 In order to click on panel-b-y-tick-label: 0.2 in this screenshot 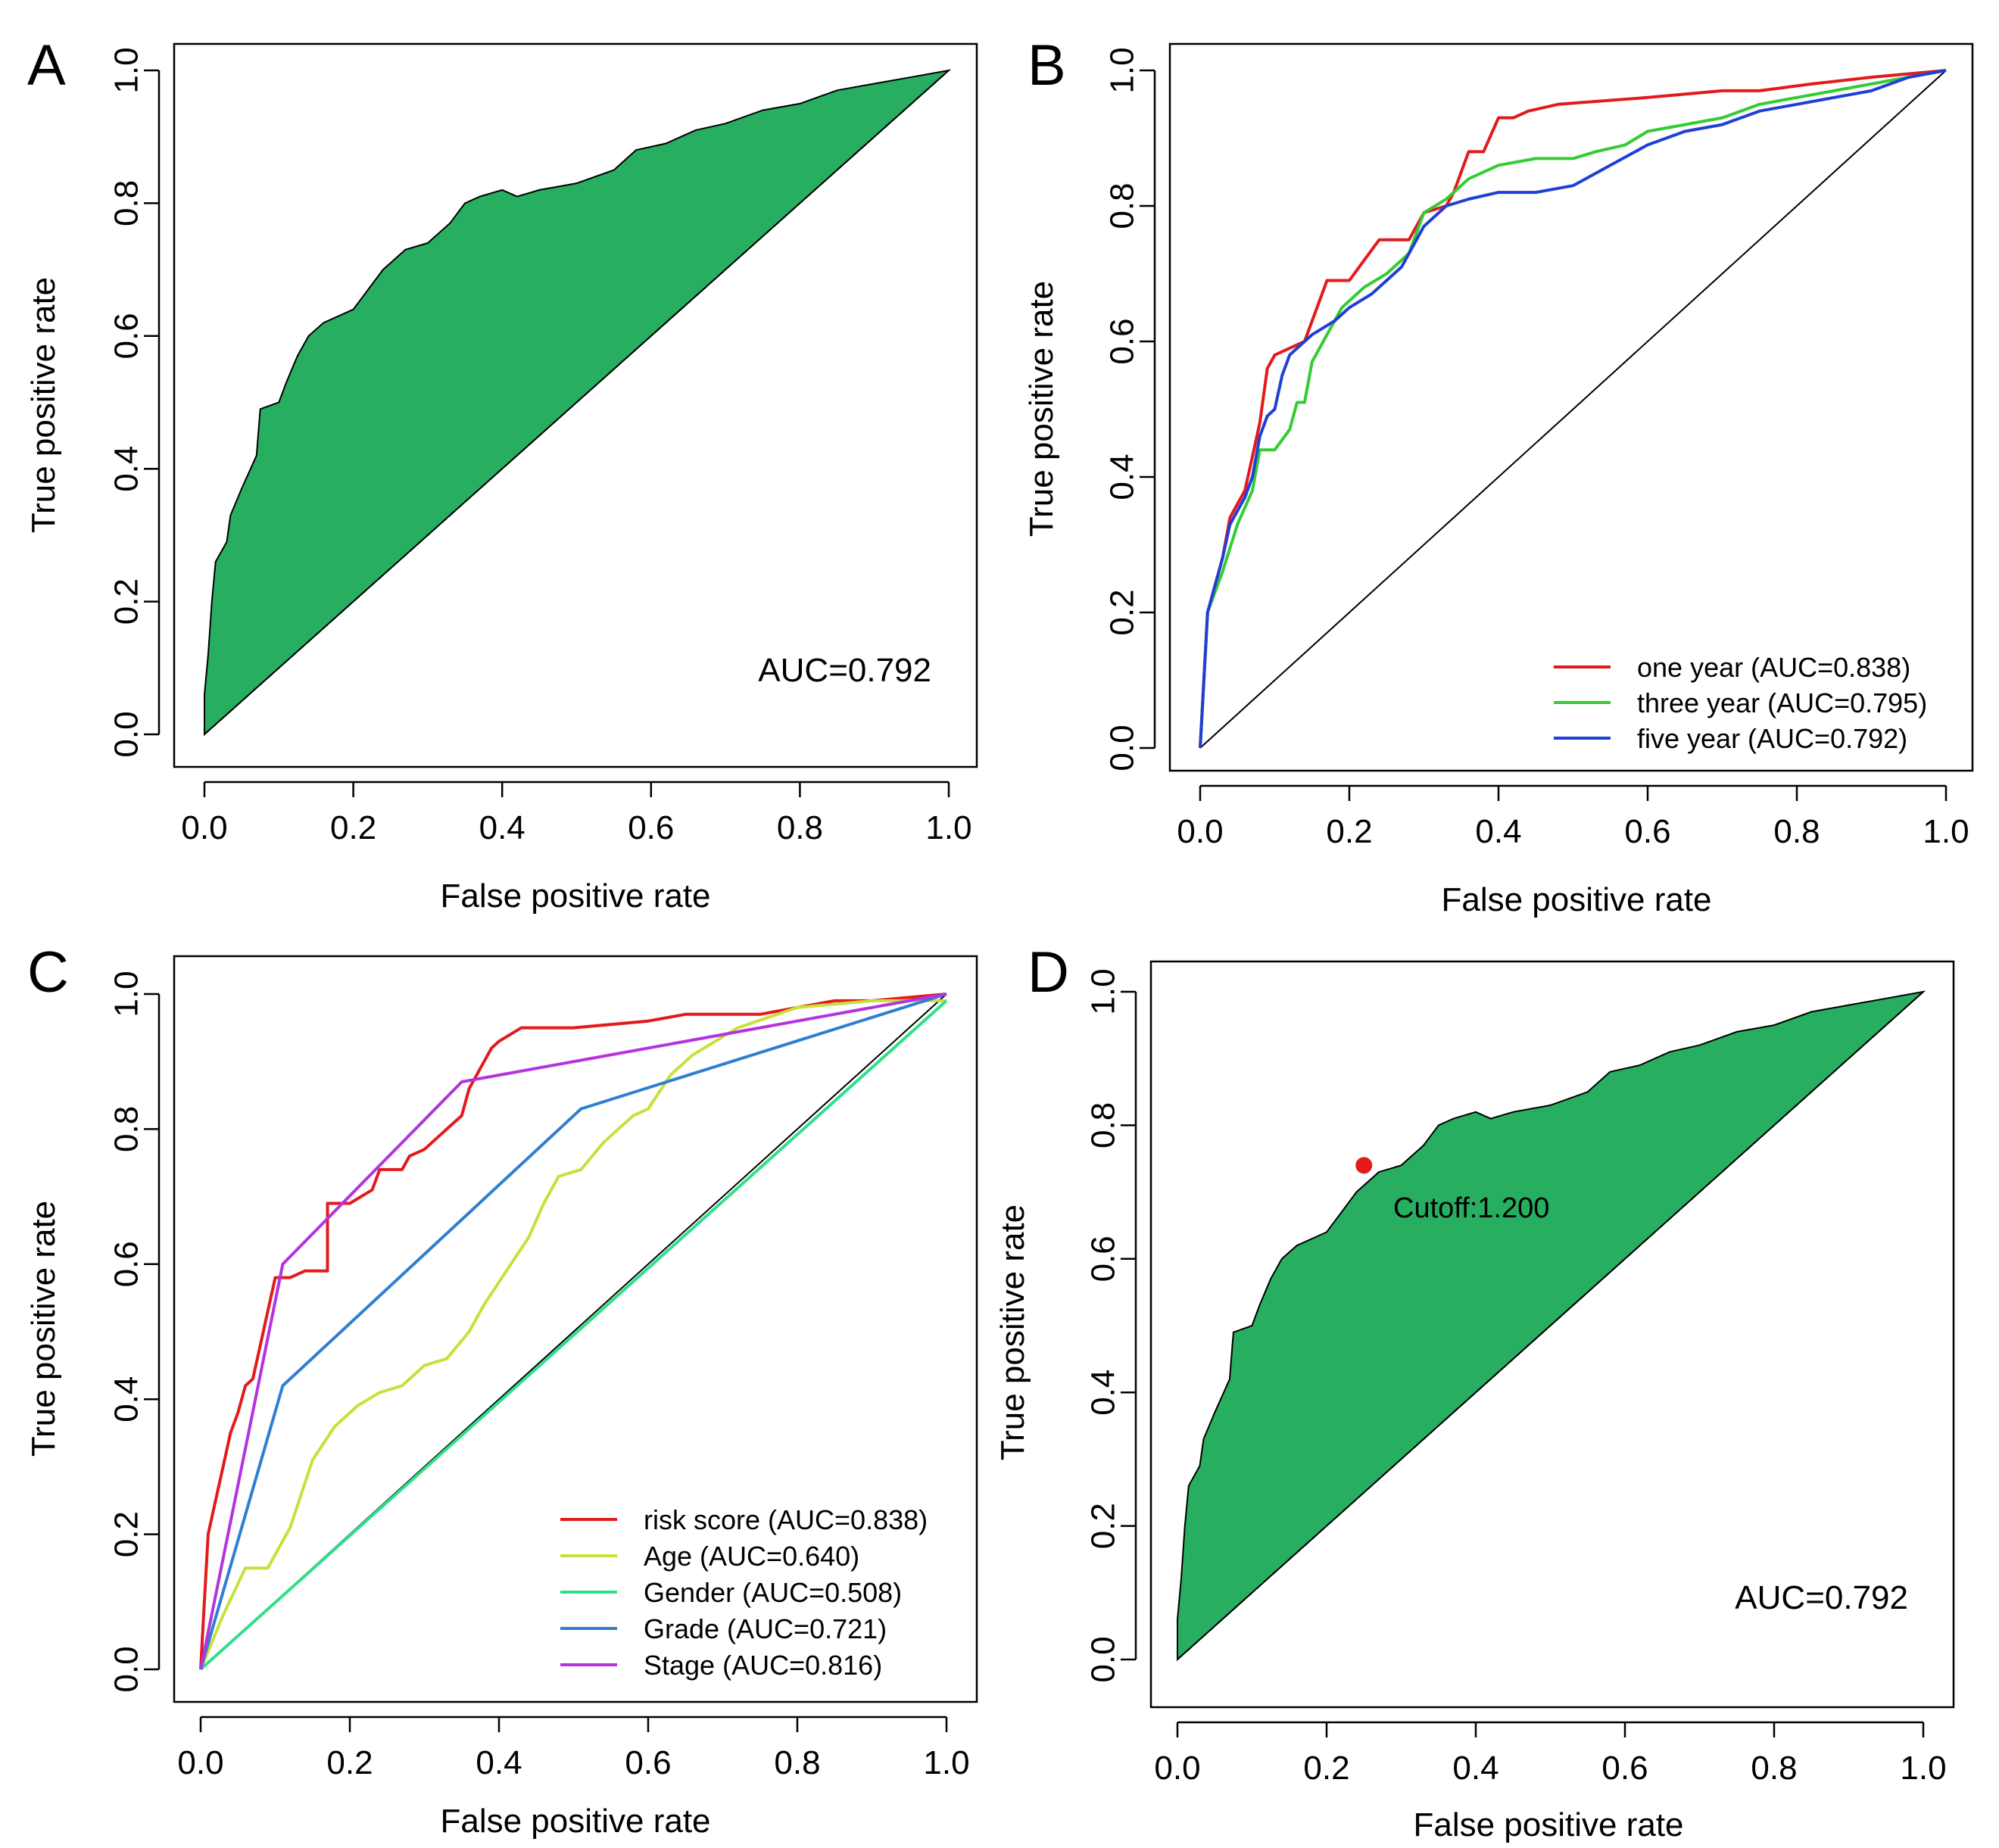, I will do `click(1122, 612)`.